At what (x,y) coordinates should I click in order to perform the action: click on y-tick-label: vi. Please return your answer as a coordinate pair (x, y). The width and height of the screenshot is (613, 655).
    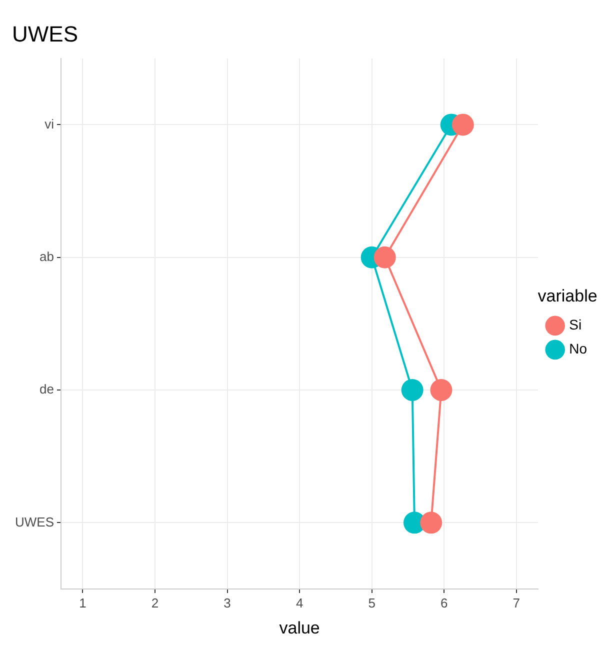
    Looking at the image, I should click on (49, 124).